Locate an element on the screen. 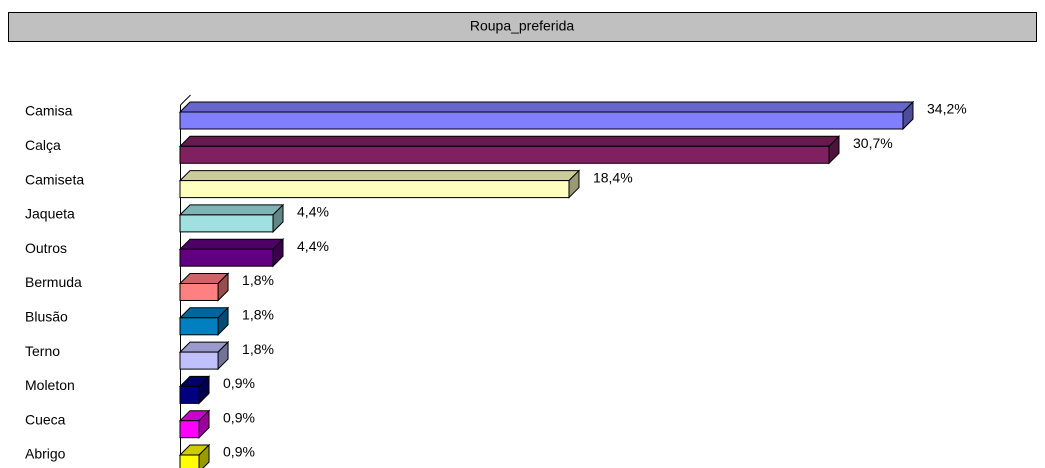 The width and height of the screenshot is (1045, 468). category-label: Abrigo is located at coordinates (45, 454).